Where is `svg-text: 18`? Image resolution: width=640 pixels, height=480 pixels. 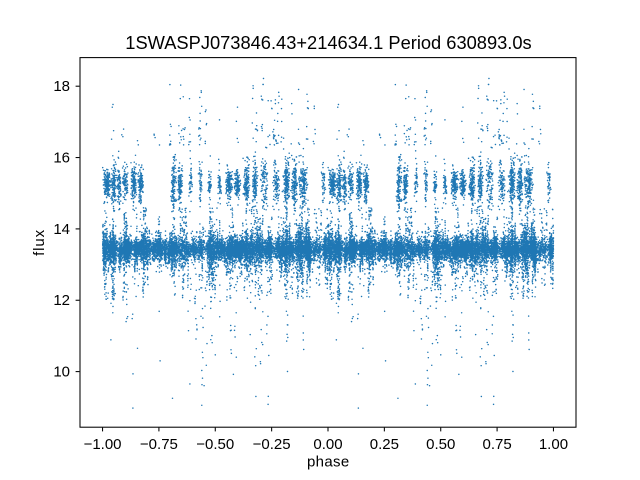
svg-text: 18 is located at coordinates (61, 86).